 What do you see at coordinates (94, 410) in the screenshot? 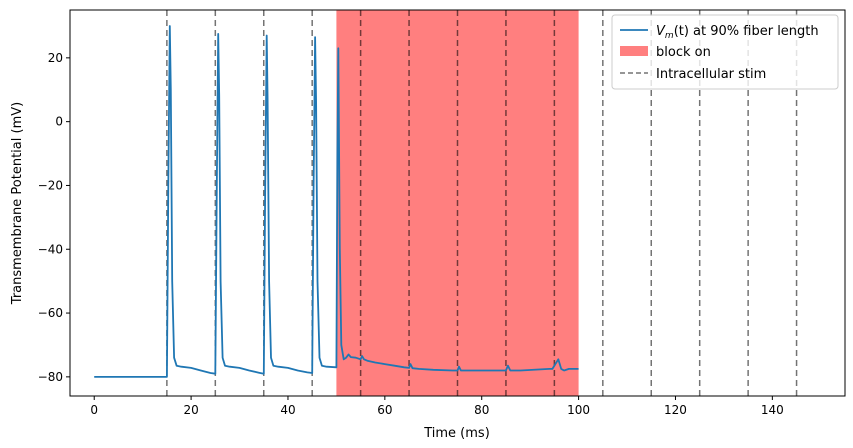
I see `x-tick-label: 0` at bounding box center [94, 410].